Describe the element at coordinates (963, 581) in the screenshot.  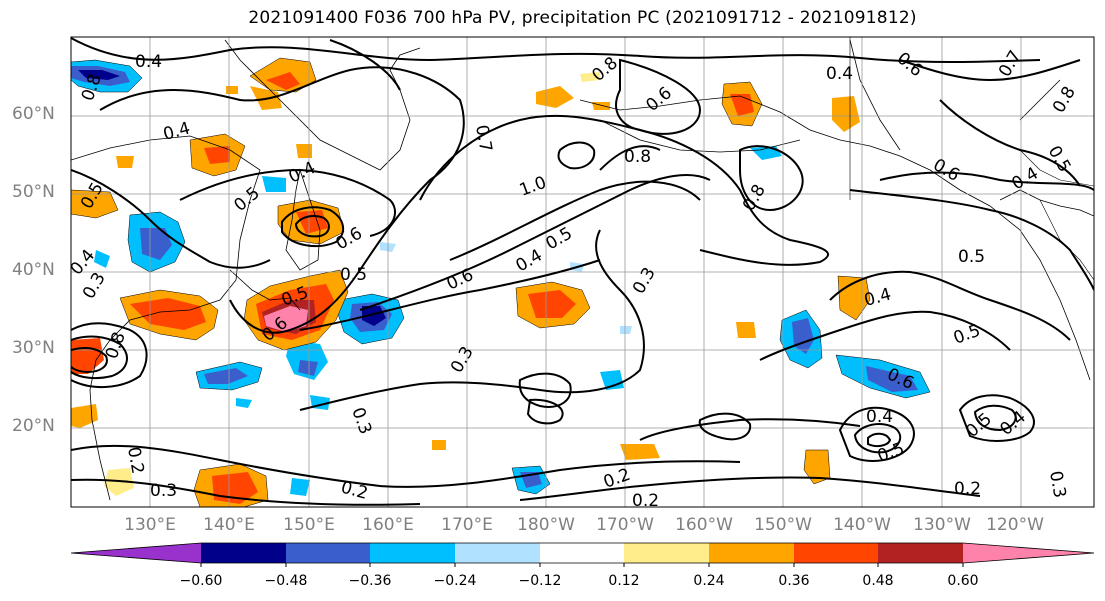
I see `colorbar-tick-label: 0.60` at that location.